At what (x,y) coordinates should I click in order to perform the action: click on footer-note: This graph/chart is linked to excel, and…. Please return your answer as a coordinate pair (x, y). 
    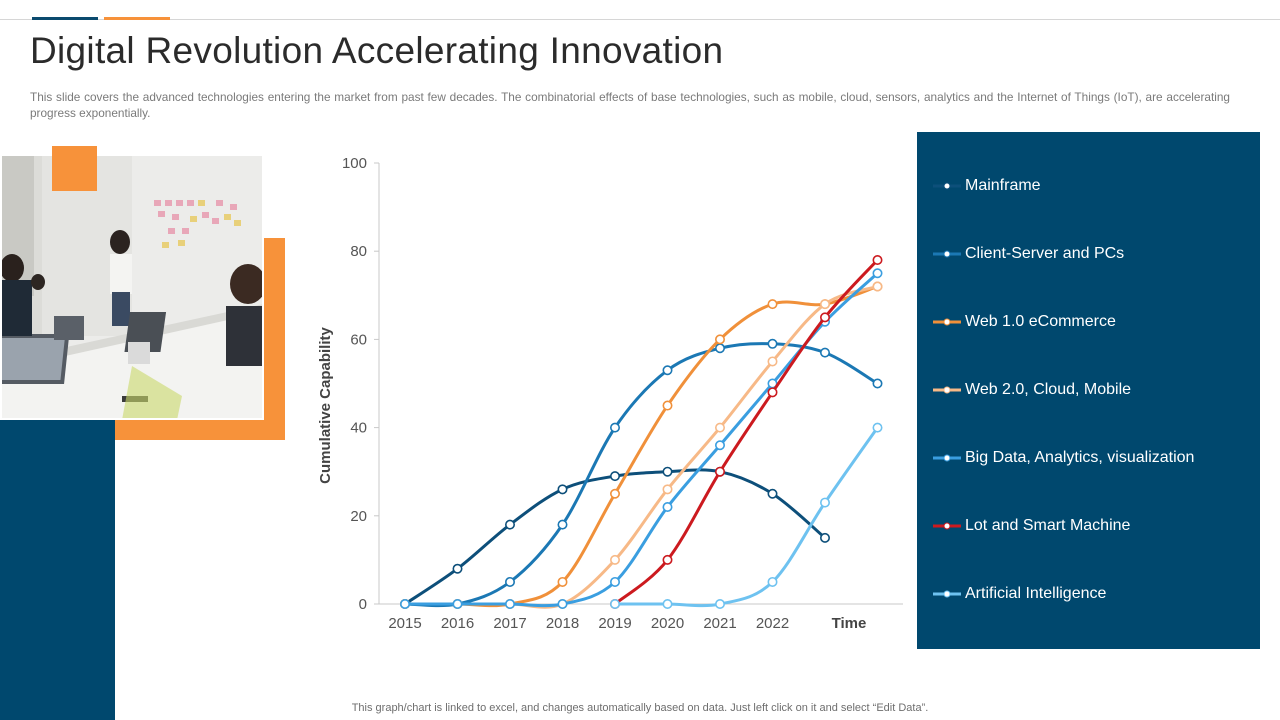
    Looking at the image, I should click on (640, 708).